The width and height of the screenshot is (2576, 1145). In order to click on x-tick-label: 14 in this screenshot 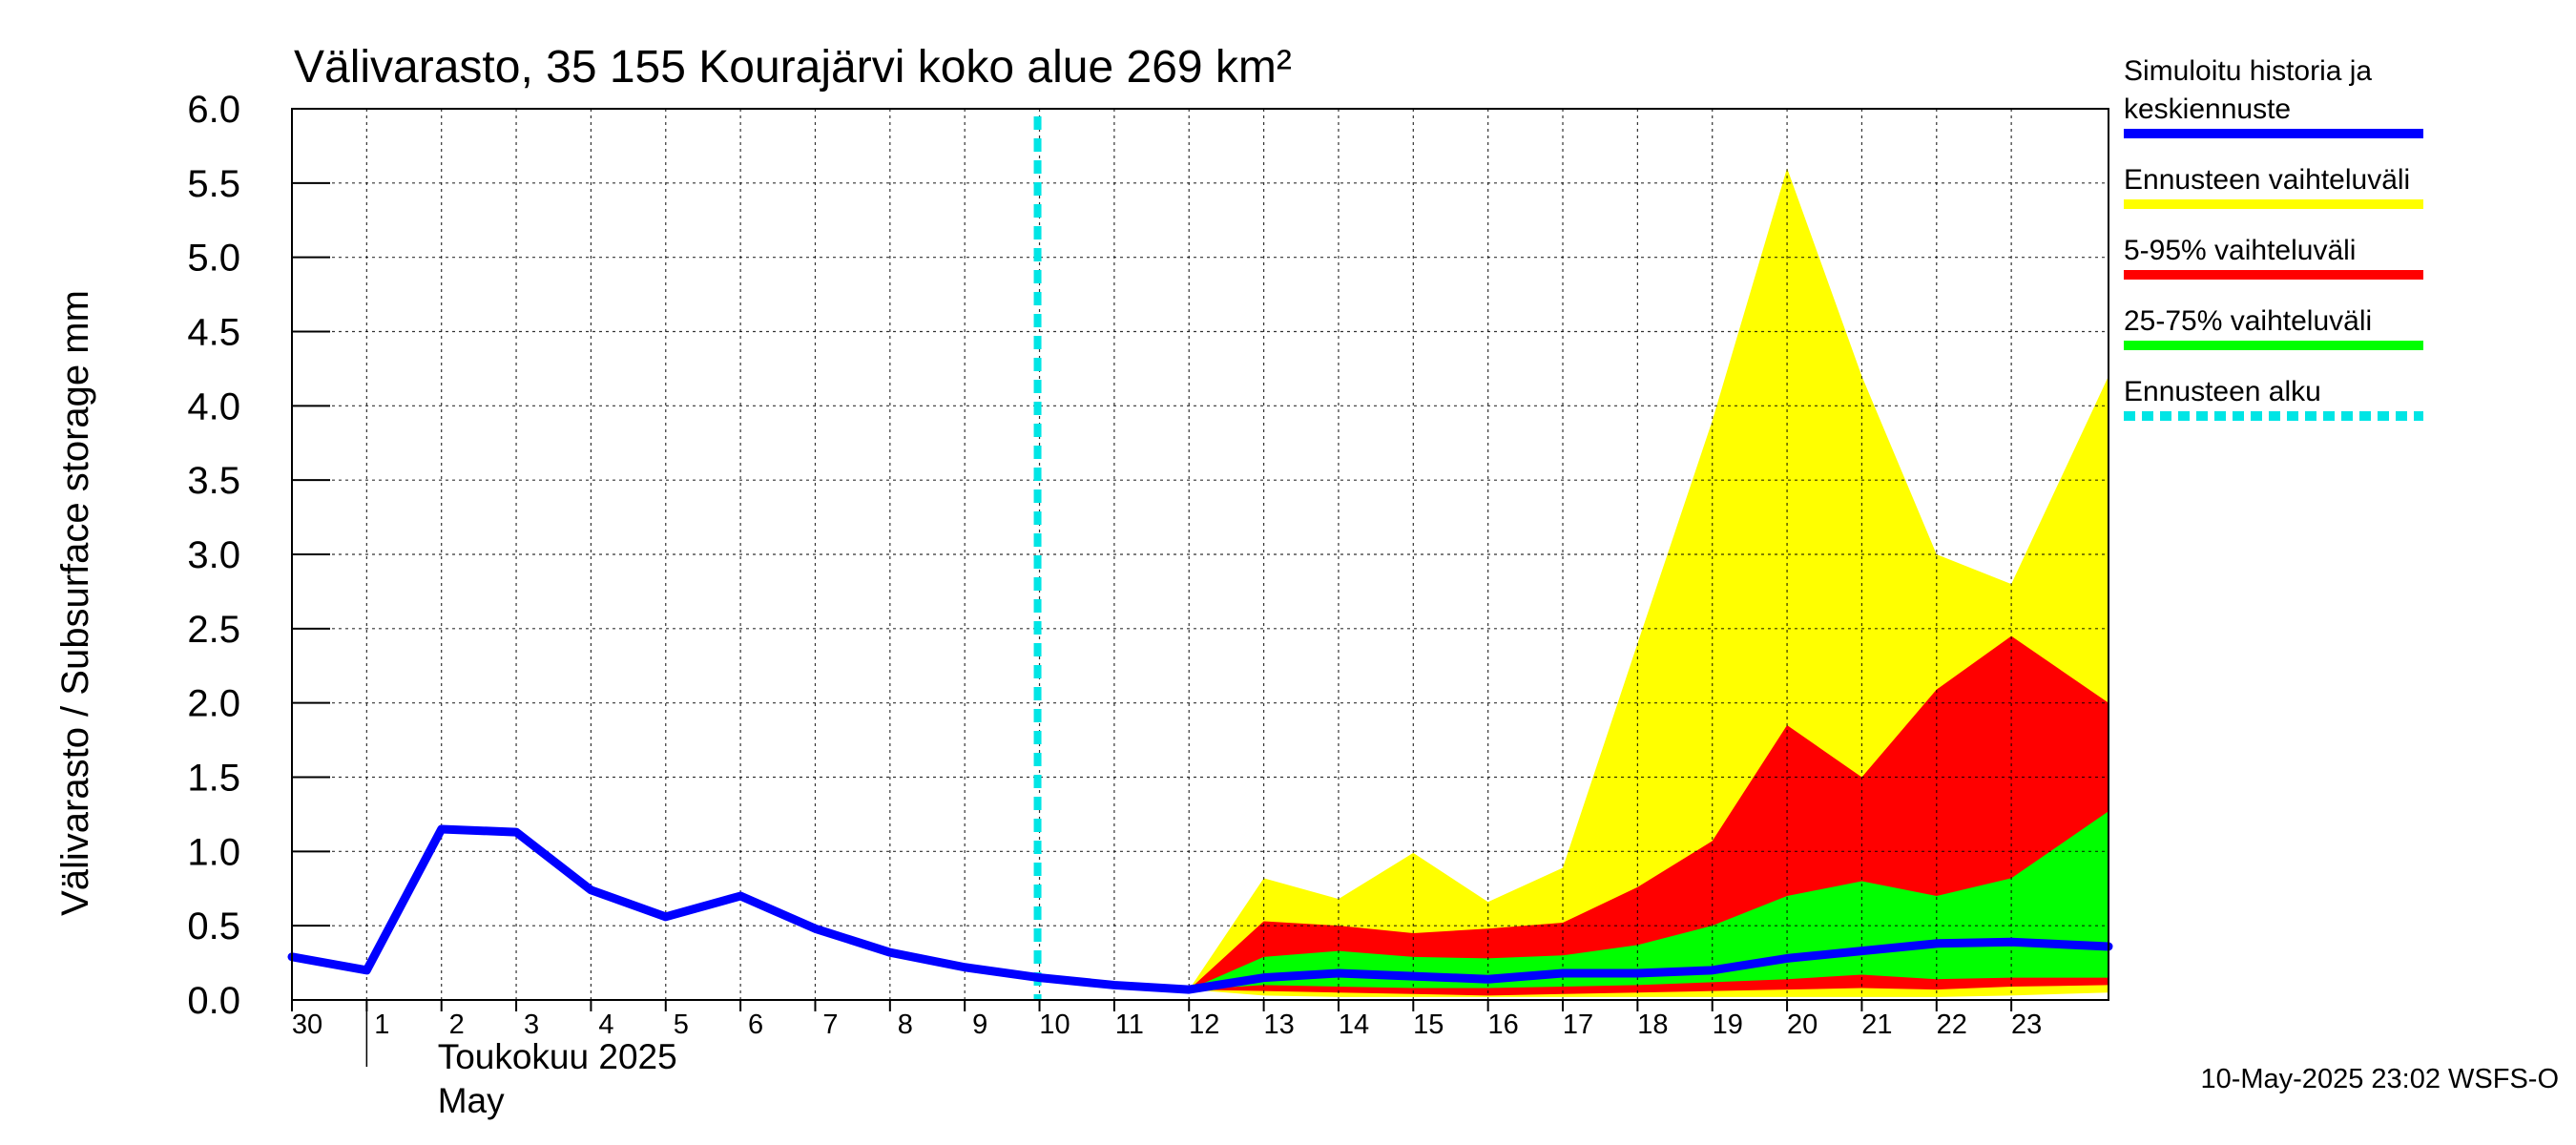, I will do `click(1354, 1025)`.